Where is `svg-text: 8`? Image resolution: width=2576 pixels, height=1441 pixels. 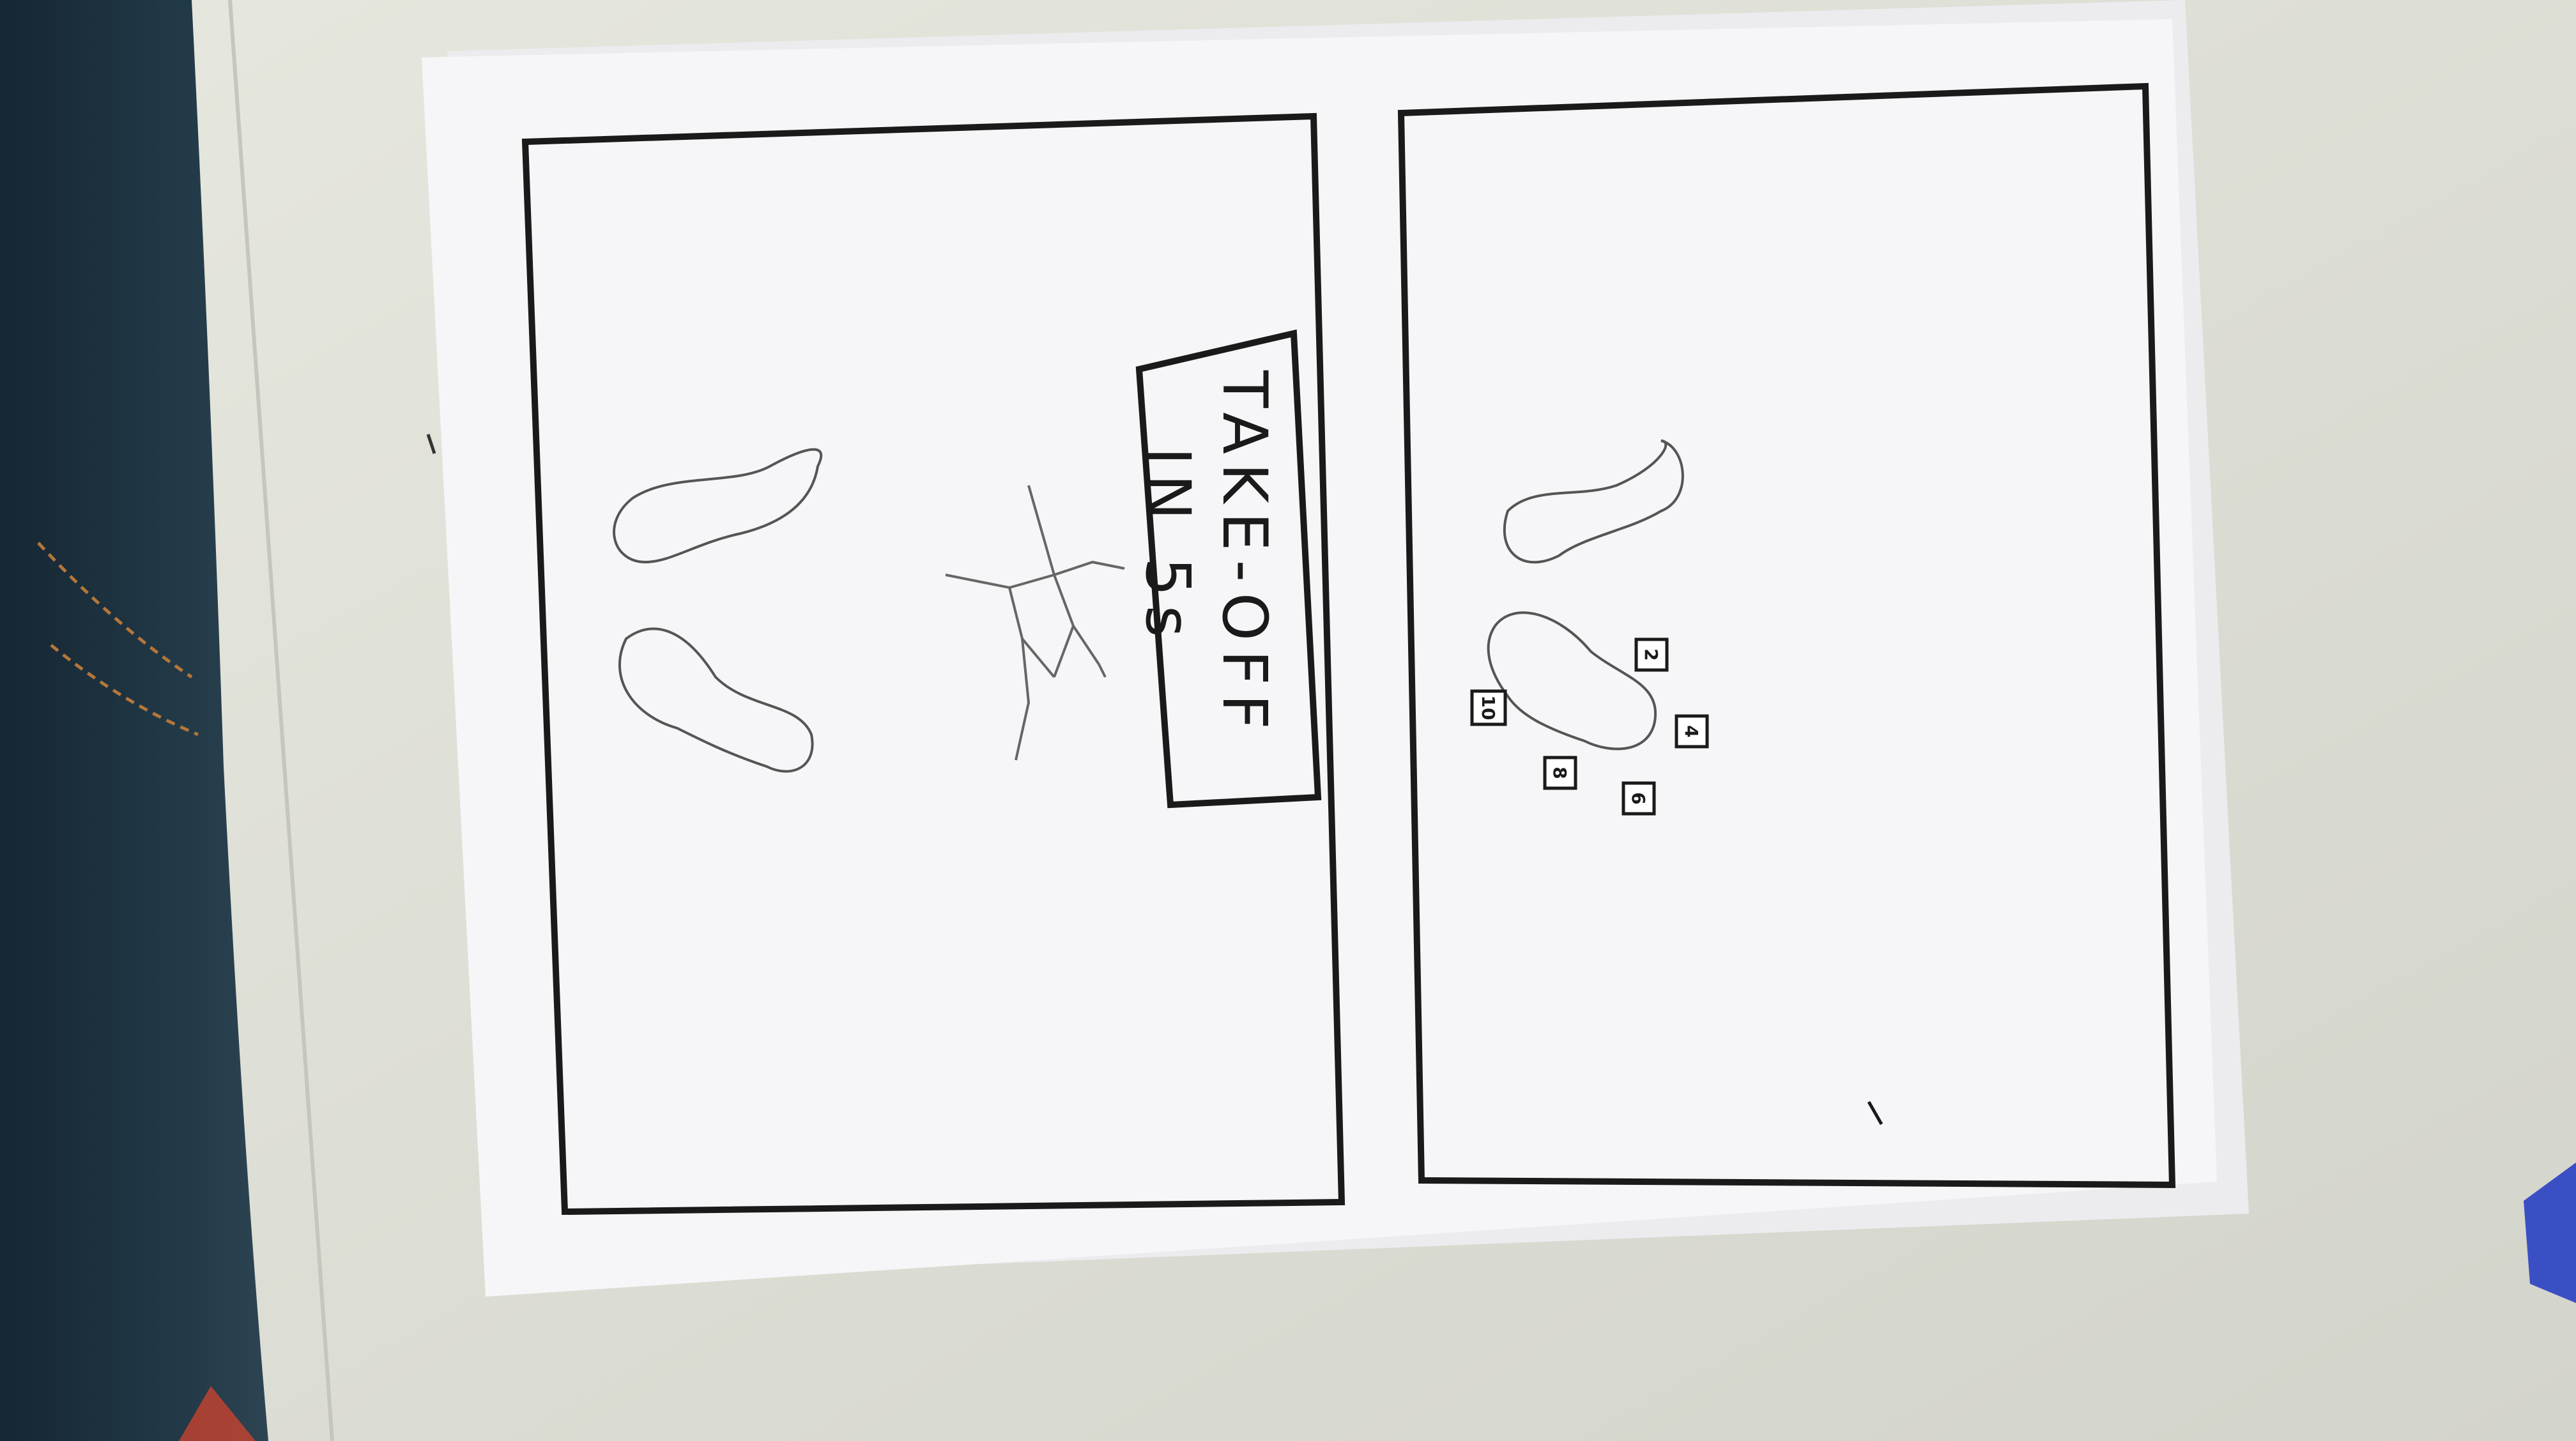
svg-text: 8 is located at coordinates (1559, 772).